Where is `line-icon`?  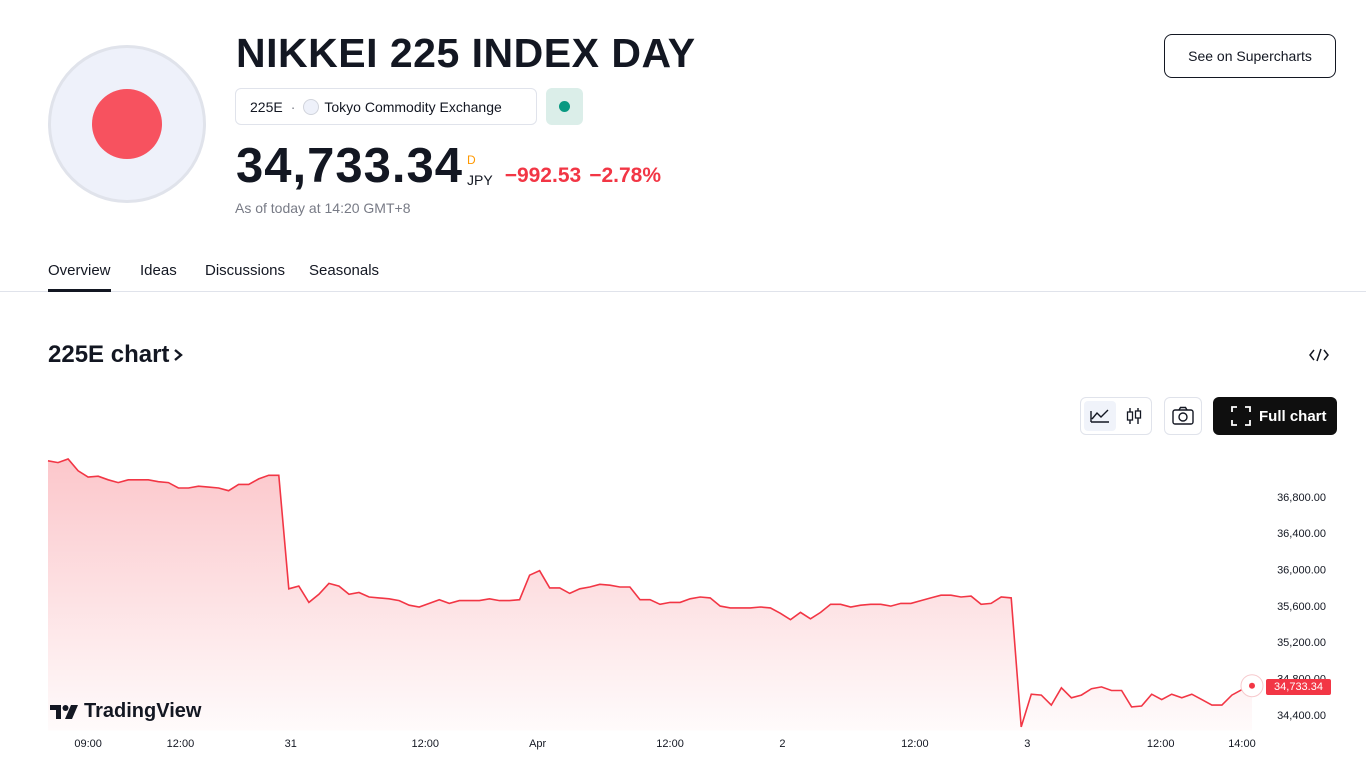
line-icon is located at coordinates (1099, 416).